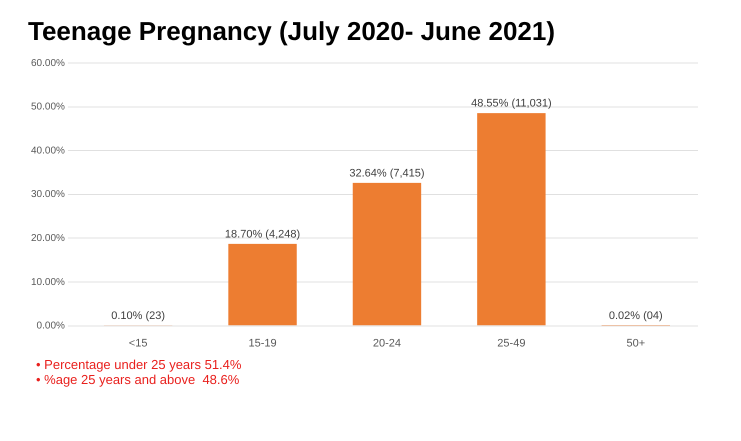  What do you see at coordinates (636, 343) in the screenshot?
I see `x-tick-label: 50+` at bounding box center [636, 343].